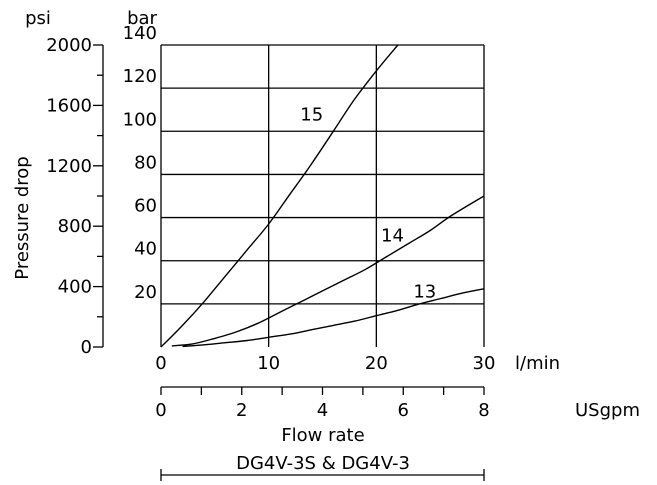  I want to click on x-tick-label: 10, so click(268, 363).